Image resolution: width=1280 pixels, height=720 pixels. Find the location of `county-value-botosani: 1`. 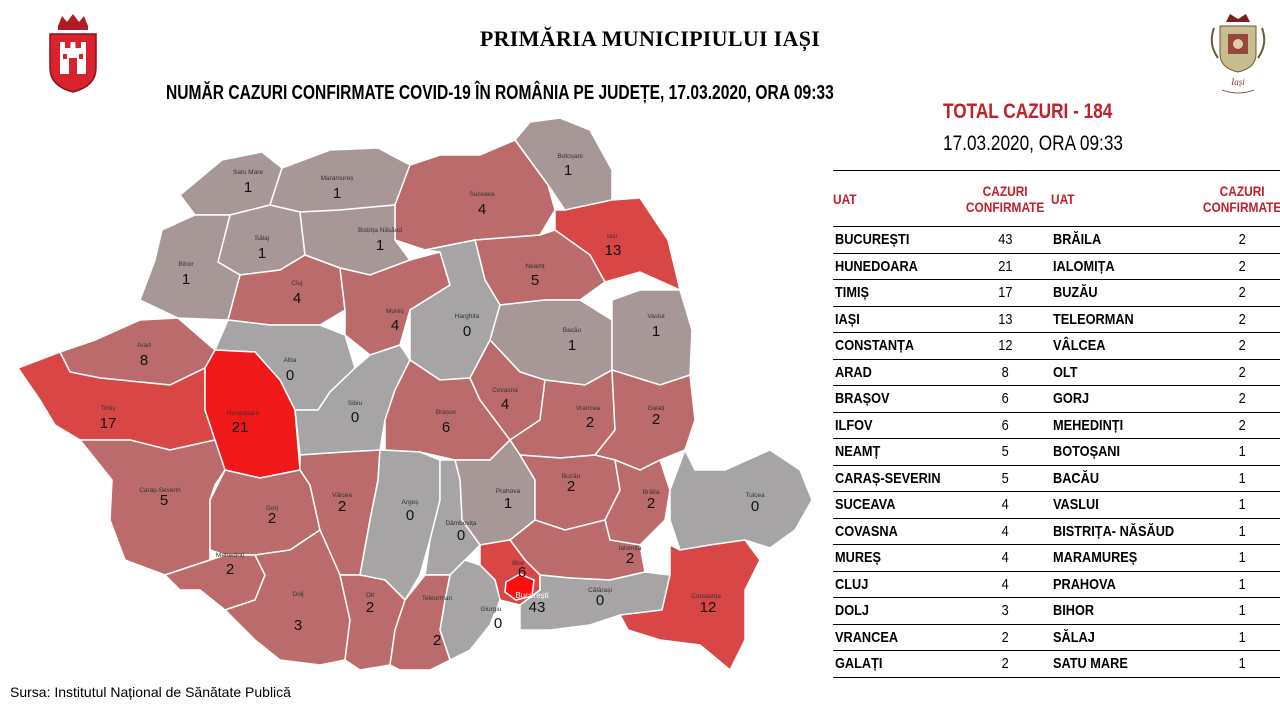

county-value-botosani: 1 is located at coordinates (568, 170).